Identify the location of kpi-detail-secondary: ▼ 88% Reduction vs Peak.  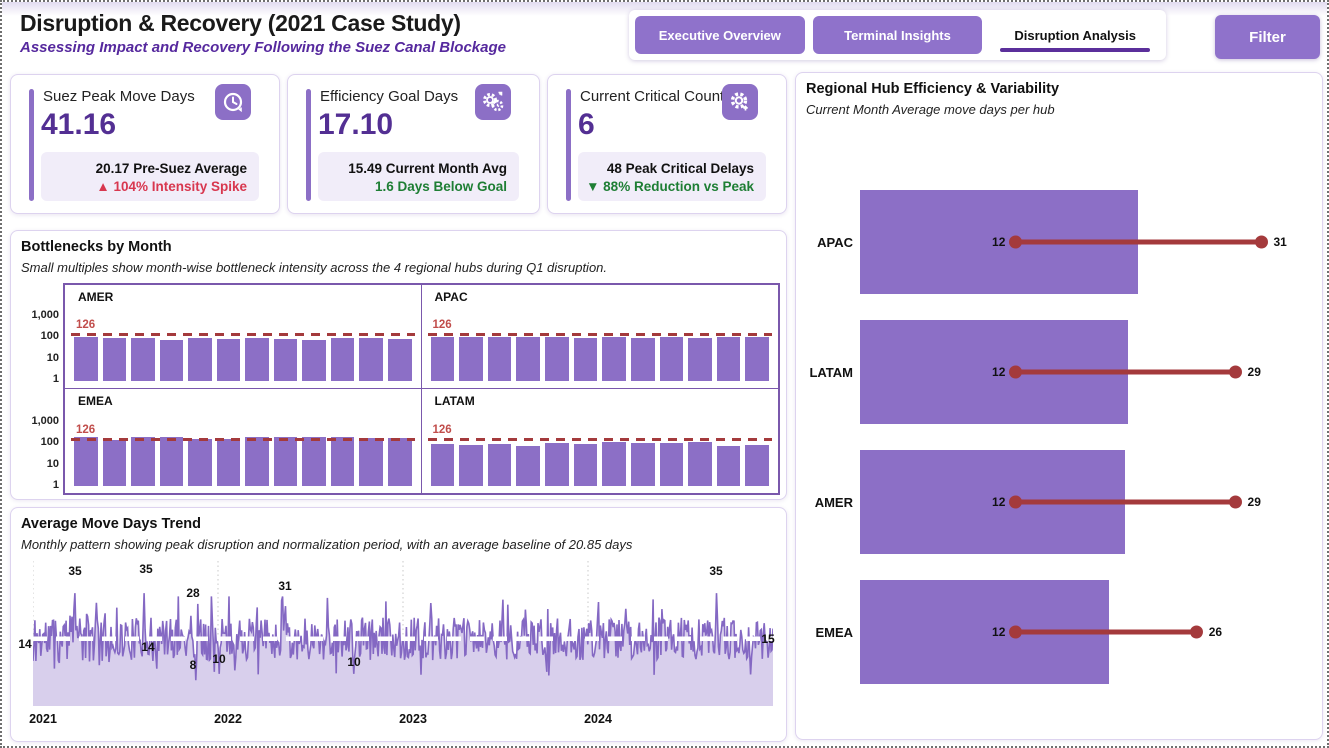
(670, 186).